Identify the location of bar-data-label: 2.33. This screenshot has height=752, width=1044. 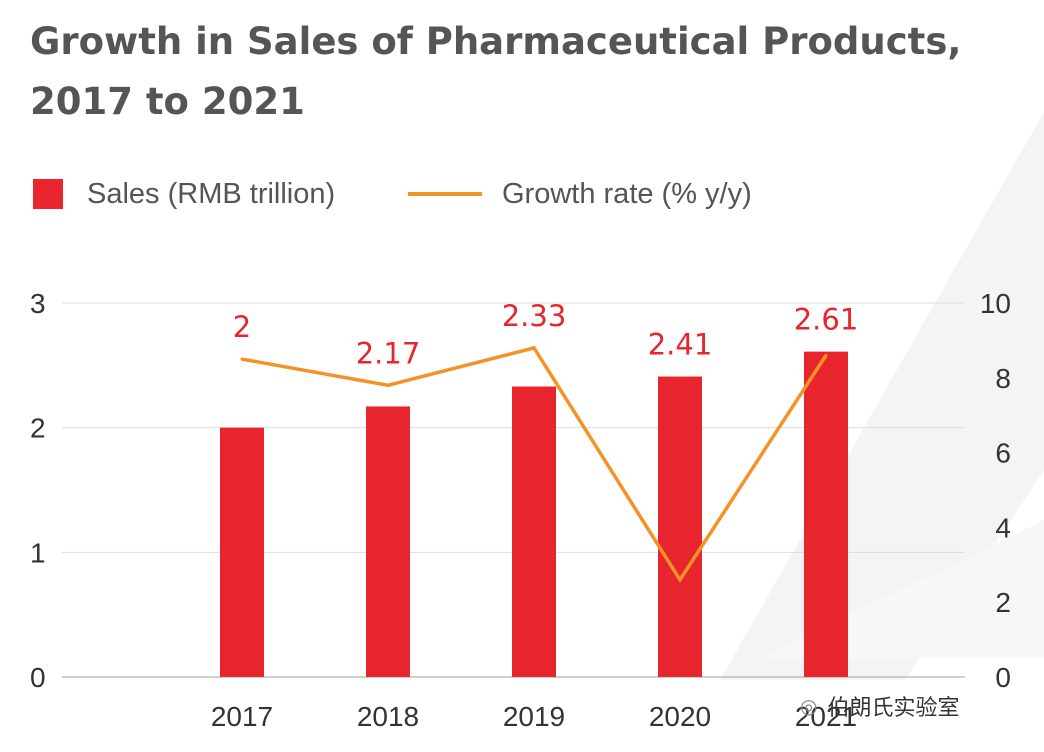
(534, 316).